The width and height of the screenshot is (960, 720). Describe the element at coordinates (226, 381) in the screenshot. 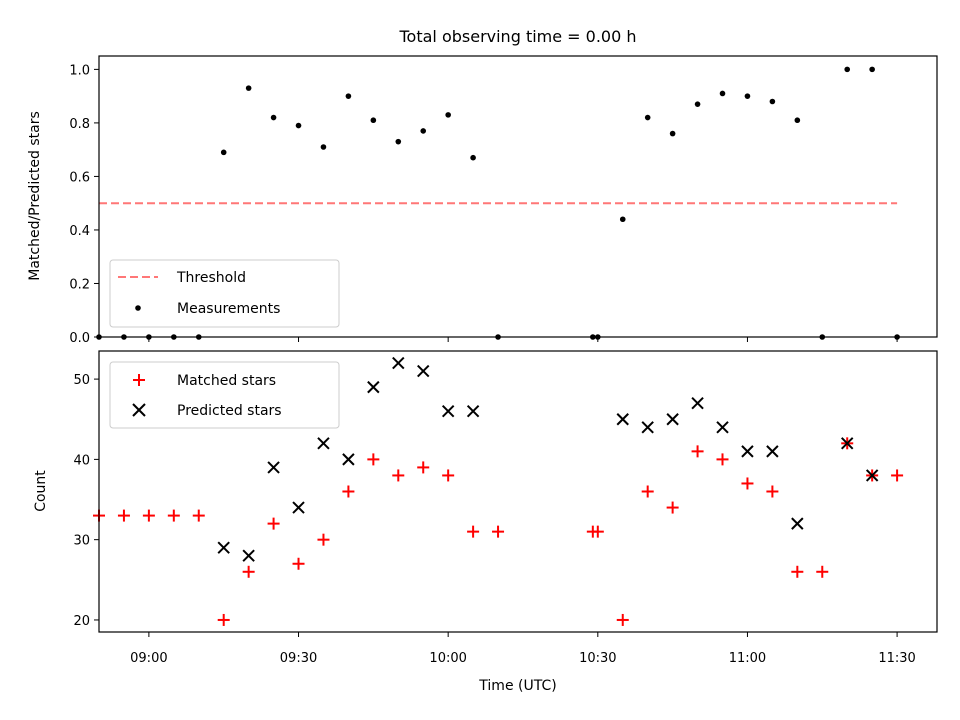

I see `matched-legend-label: Matched stars` at that location.